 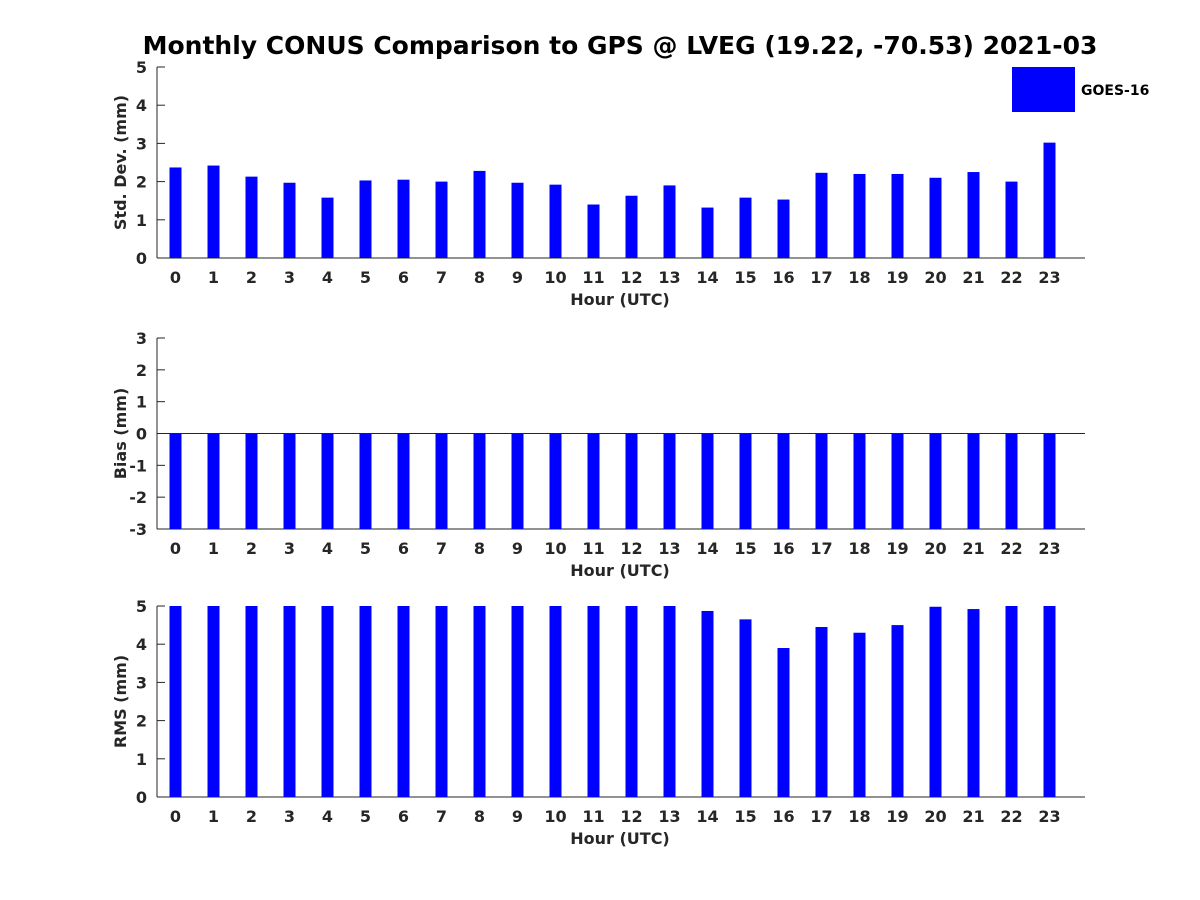 What do you see at coordinates (859, 277) in the screenshot?
I see `x-tick-label: 18` at bounding box center [859, 277].